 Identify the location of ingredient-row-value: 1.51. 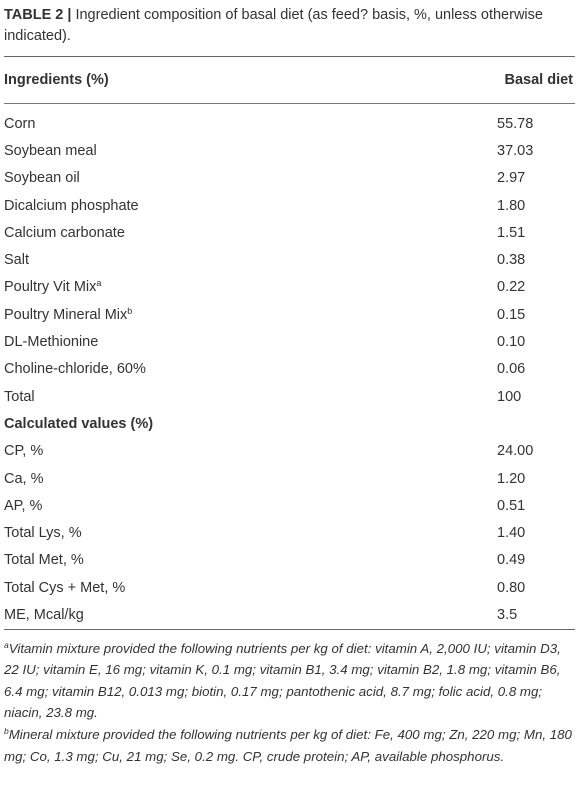
(511, 232).